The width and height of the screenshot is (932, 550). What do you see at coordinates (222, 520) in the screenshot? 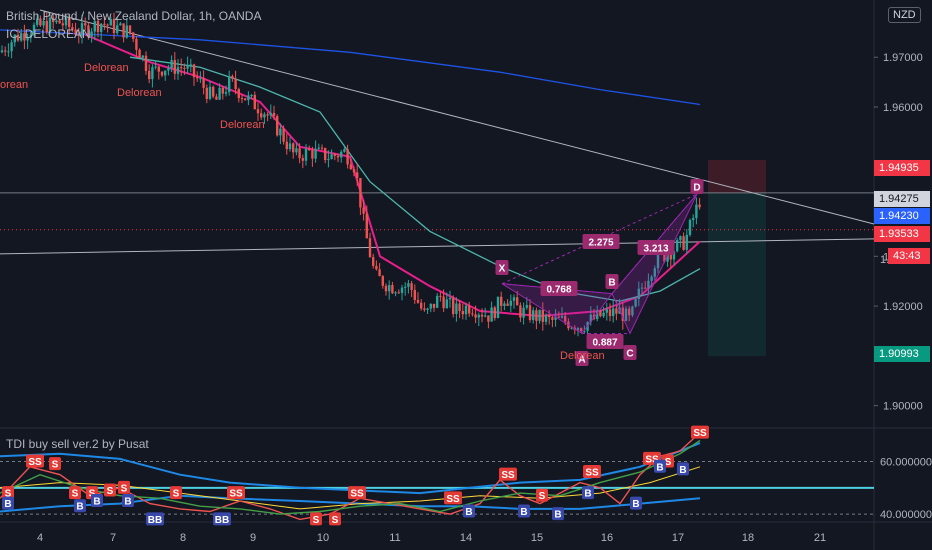
I see `buy-signal-label: BB` at bounding box center [222, 520].